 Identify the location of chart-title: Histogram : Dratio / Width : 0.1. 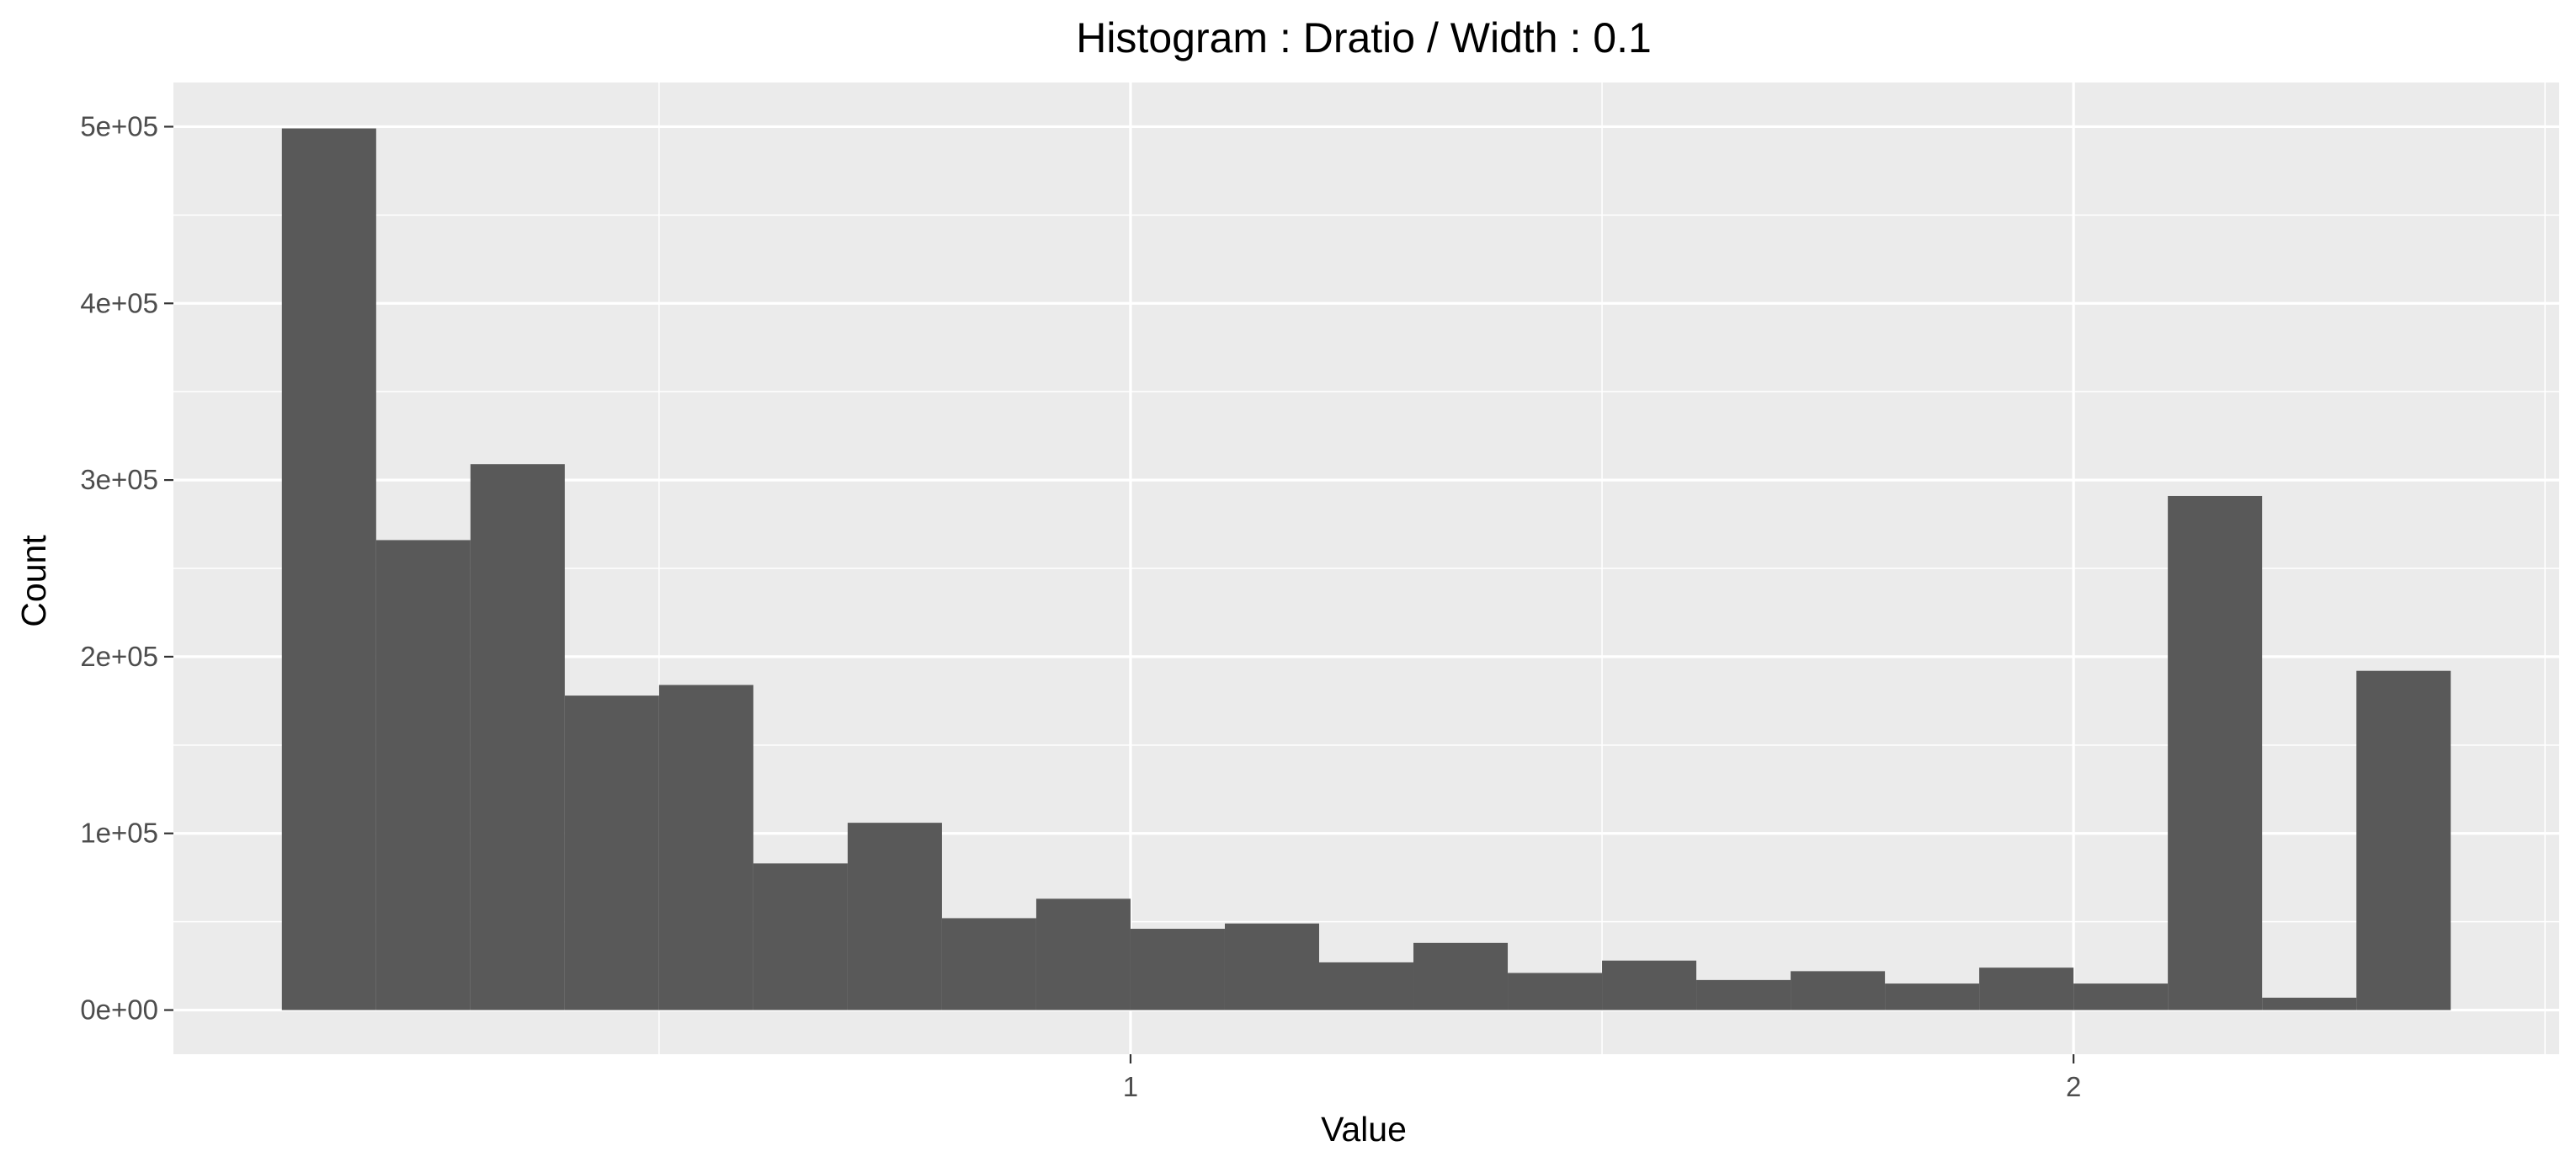
(1364, 37).